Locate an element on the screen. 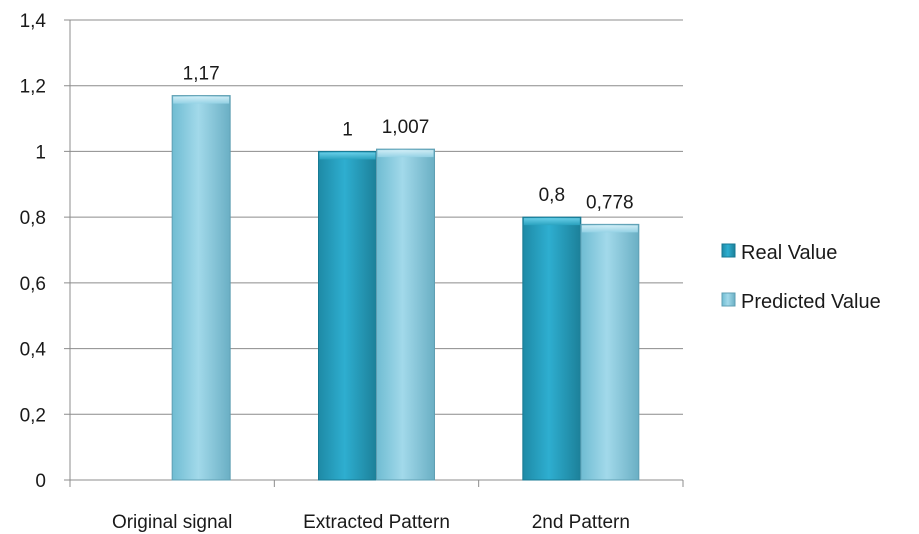  y-tick-label: 1 is located at coordinates (40, 152).